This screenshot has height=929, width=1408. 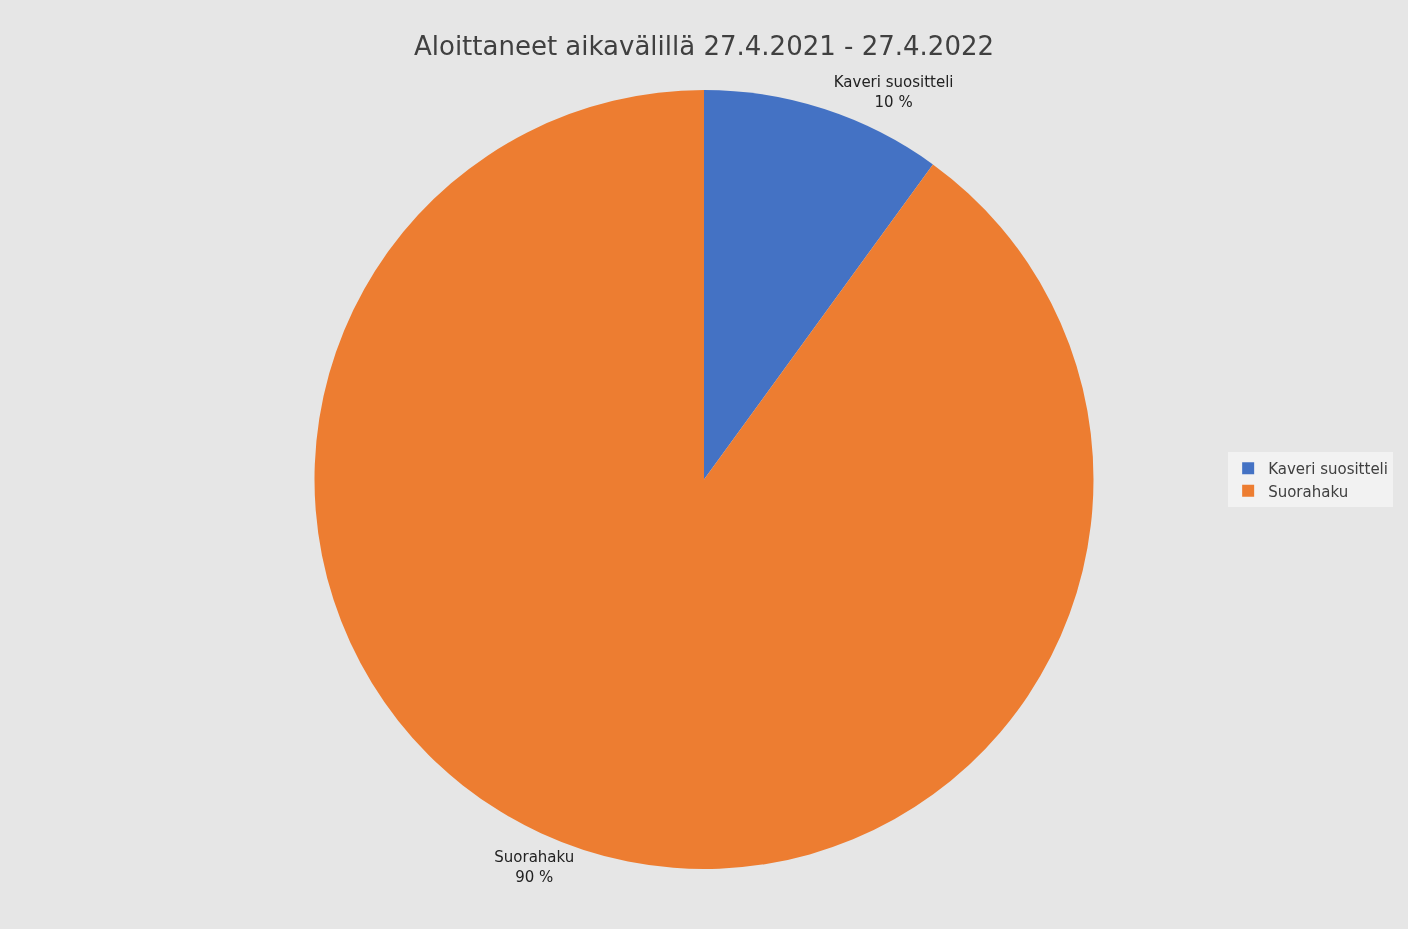 What do you see at coordinates (893, 101) in the screenshot?
I see `data-label: 10 %` at bounding box center [893, 101].